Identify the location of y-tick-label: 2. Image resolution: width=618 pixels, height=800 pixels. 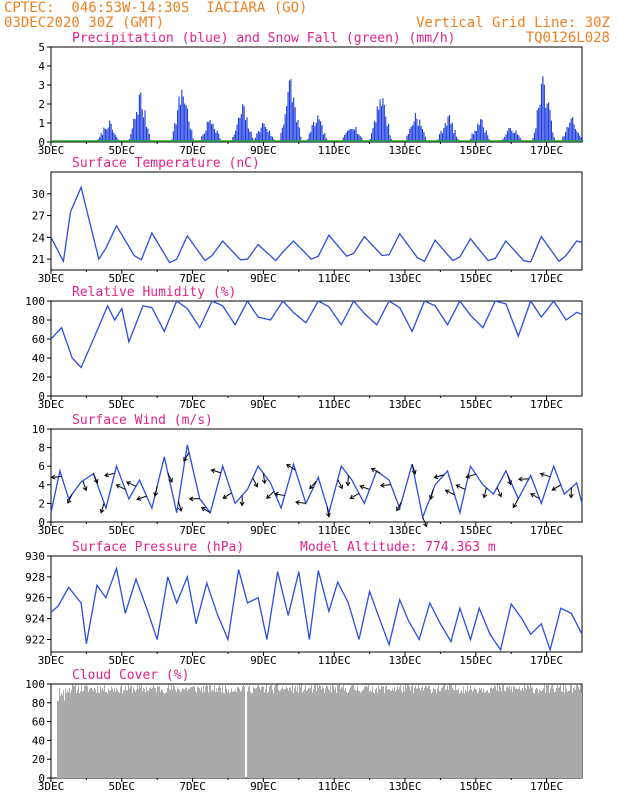
(41, 503).